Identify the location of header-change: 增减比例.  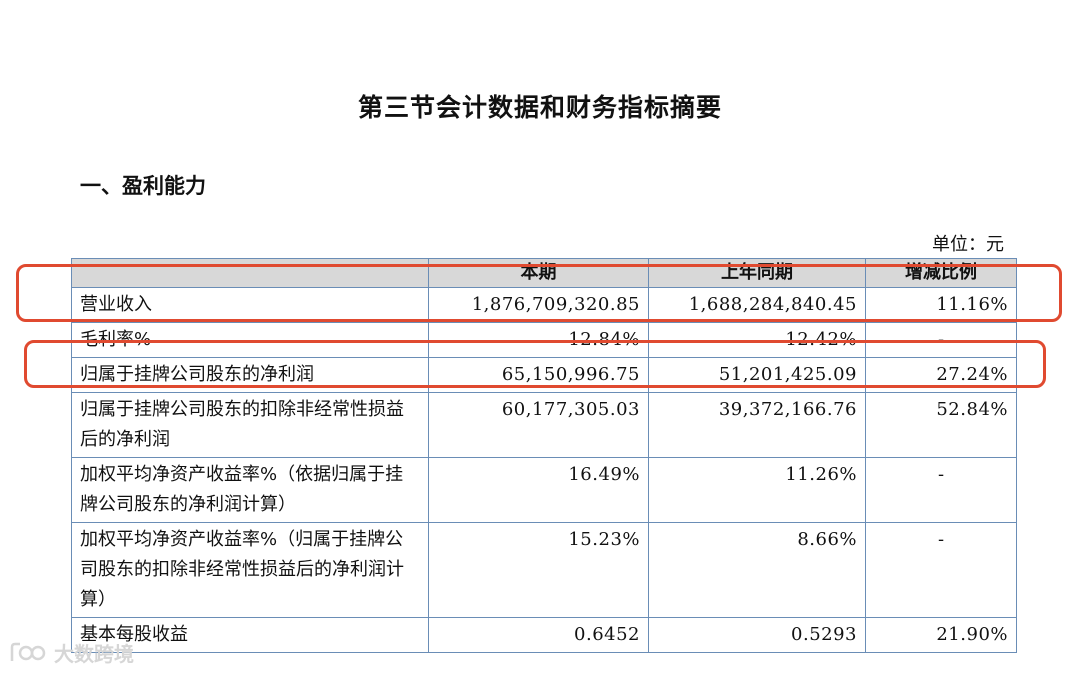
(941, 273).